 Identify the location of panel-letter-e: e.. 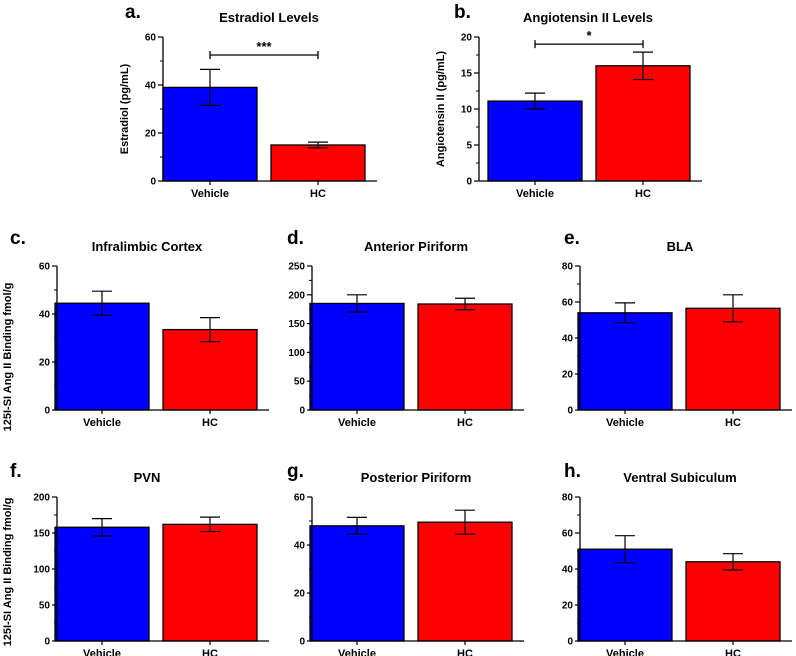
(572, 238).